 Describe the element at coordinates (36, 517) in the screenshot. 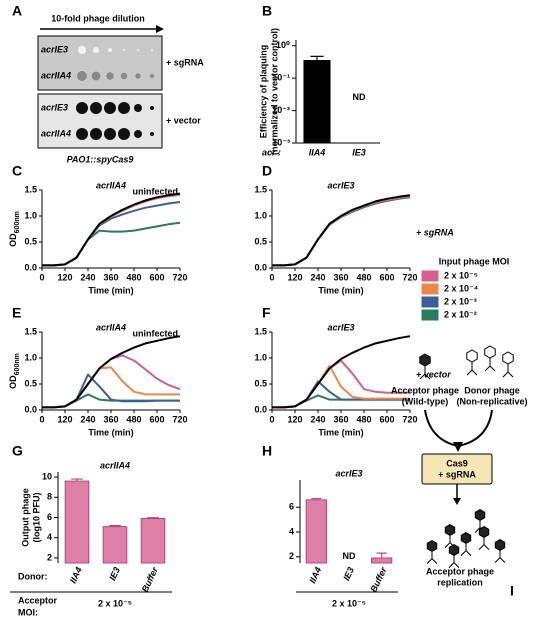

I see `y-axis-label: (log10 PFU)` at that location.